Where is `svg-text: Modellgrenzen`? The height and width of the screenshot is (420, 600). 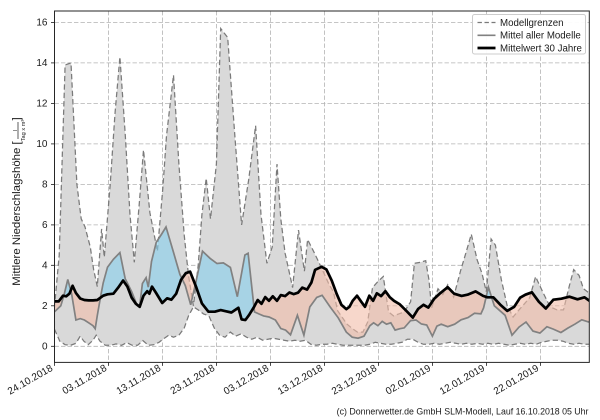 svg-text: Modellgrenzen is located at coordinates (532, 23).